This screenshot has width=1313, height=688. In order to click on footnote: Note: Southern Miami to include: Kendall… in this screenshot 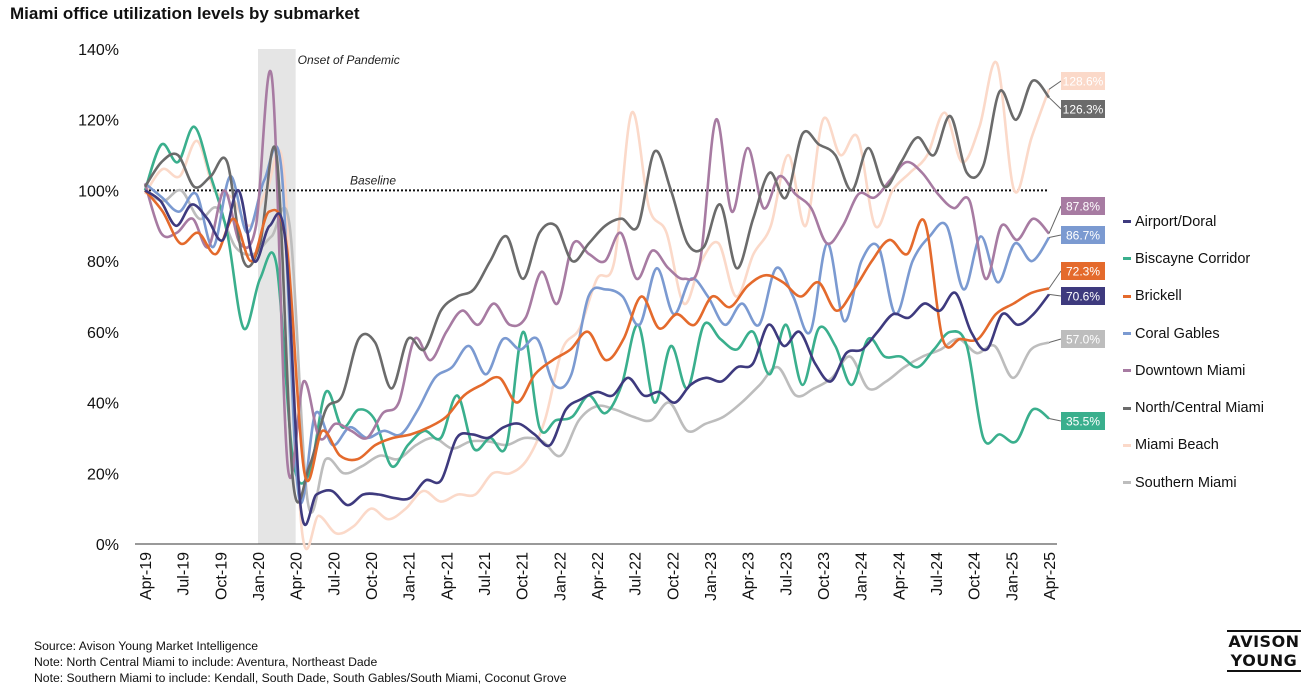, I will do `click(300, 678)`.